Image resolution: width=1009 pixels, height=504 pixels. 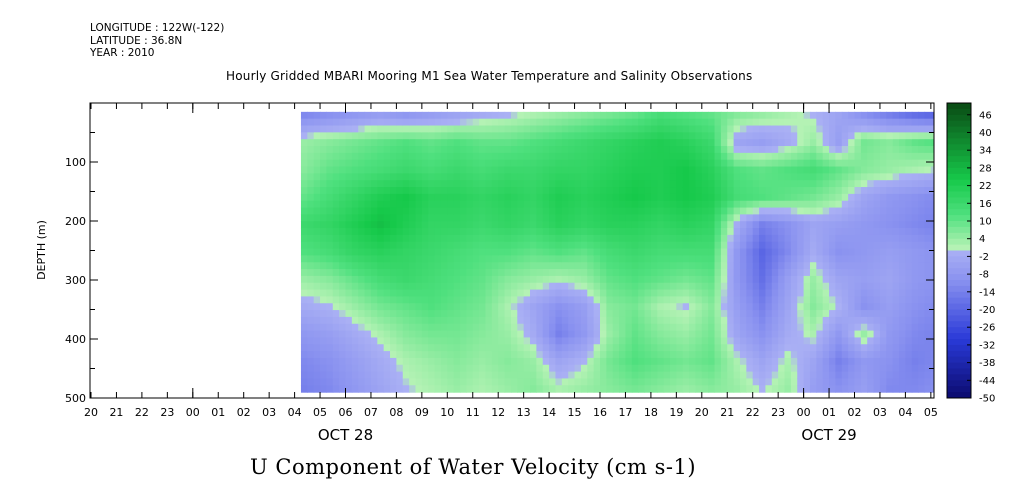 What do you see at coordinates (753, 412) in the screenshot?
I see `x-tick-label: 22` at bounding box center [753, 412].